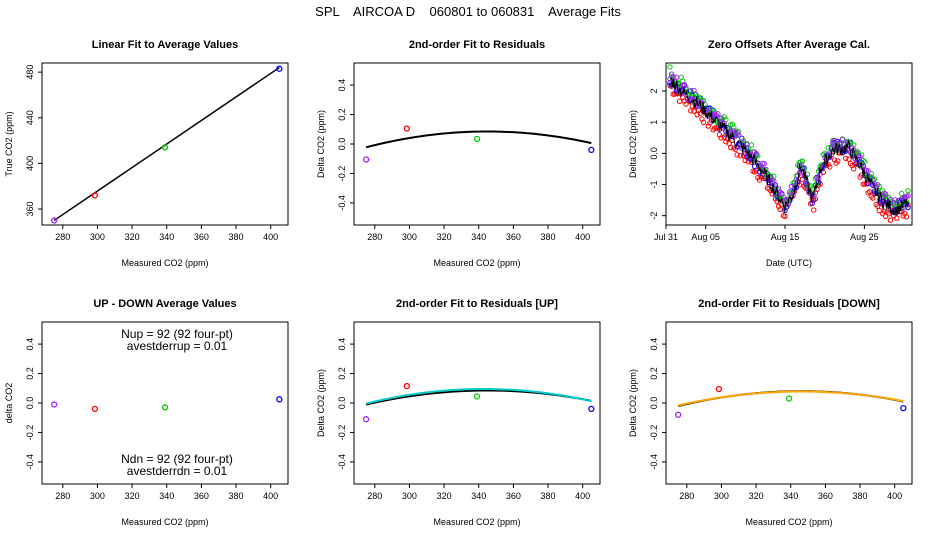 The height and width of the screenshot is (540, 936). Describe the element at coordinates (654, 184) in the screenshot. I see `y-tick-label: -1` at that location.